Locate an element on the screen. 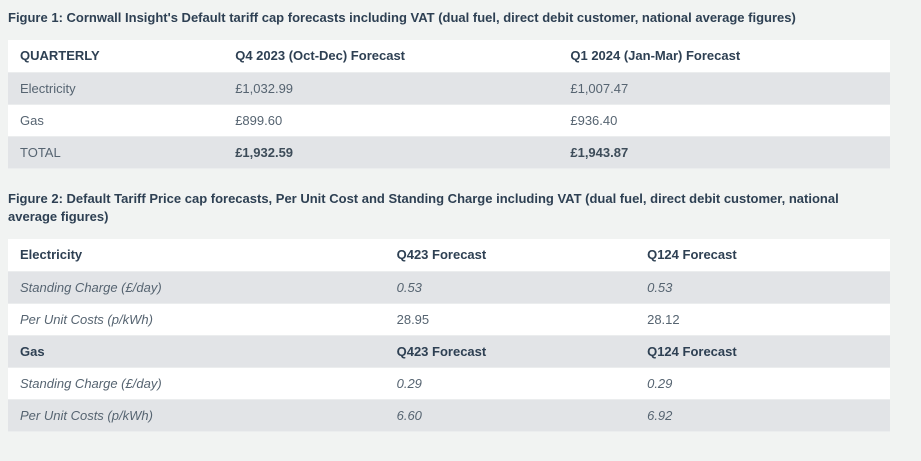 This screenshot has width=921, height=461. table-row: Per Unit Costs (p/kWh) 28.95 28.12 is located at coordinates (449, 319).